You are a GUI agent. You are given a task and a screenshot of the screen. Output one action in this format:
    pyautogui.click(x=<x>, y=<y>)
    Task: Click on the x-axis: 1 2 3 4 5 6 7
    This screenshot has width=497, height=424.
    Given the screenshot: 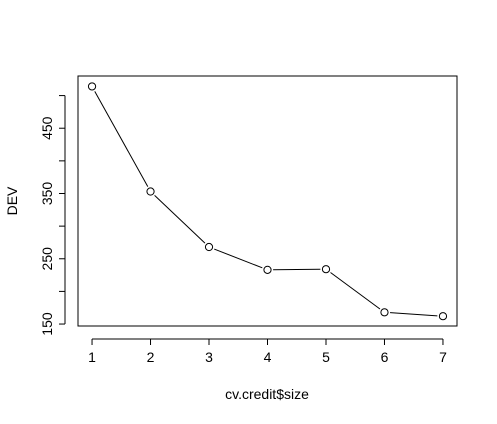 What is the action you would take?
    pyautogui.click(x=267, y=351)
    